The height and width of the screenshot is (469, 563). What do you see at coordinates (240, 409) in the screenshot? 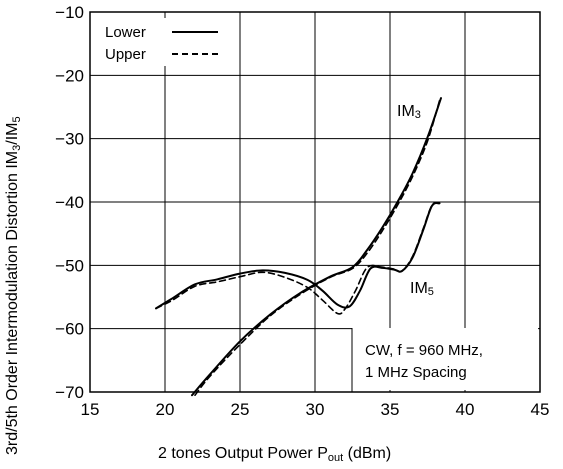
I see `x-tick-label: 25` at bounding box center [240, 409].